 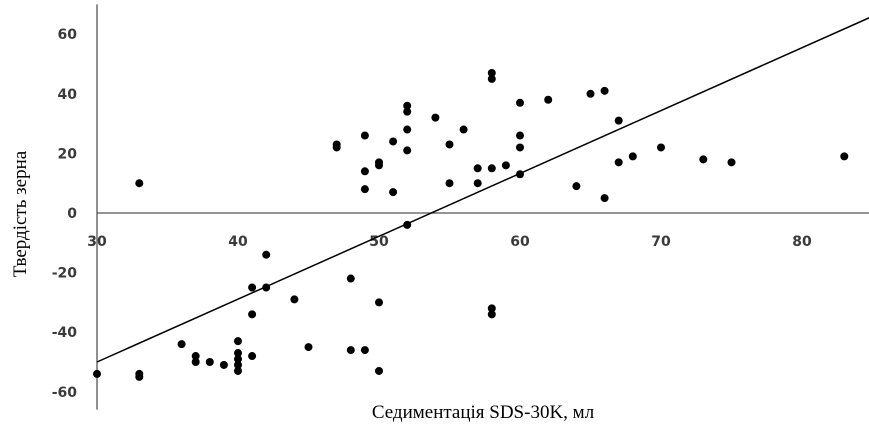 I want to click on y-tick-label: -60, so click(x=65, y=393).